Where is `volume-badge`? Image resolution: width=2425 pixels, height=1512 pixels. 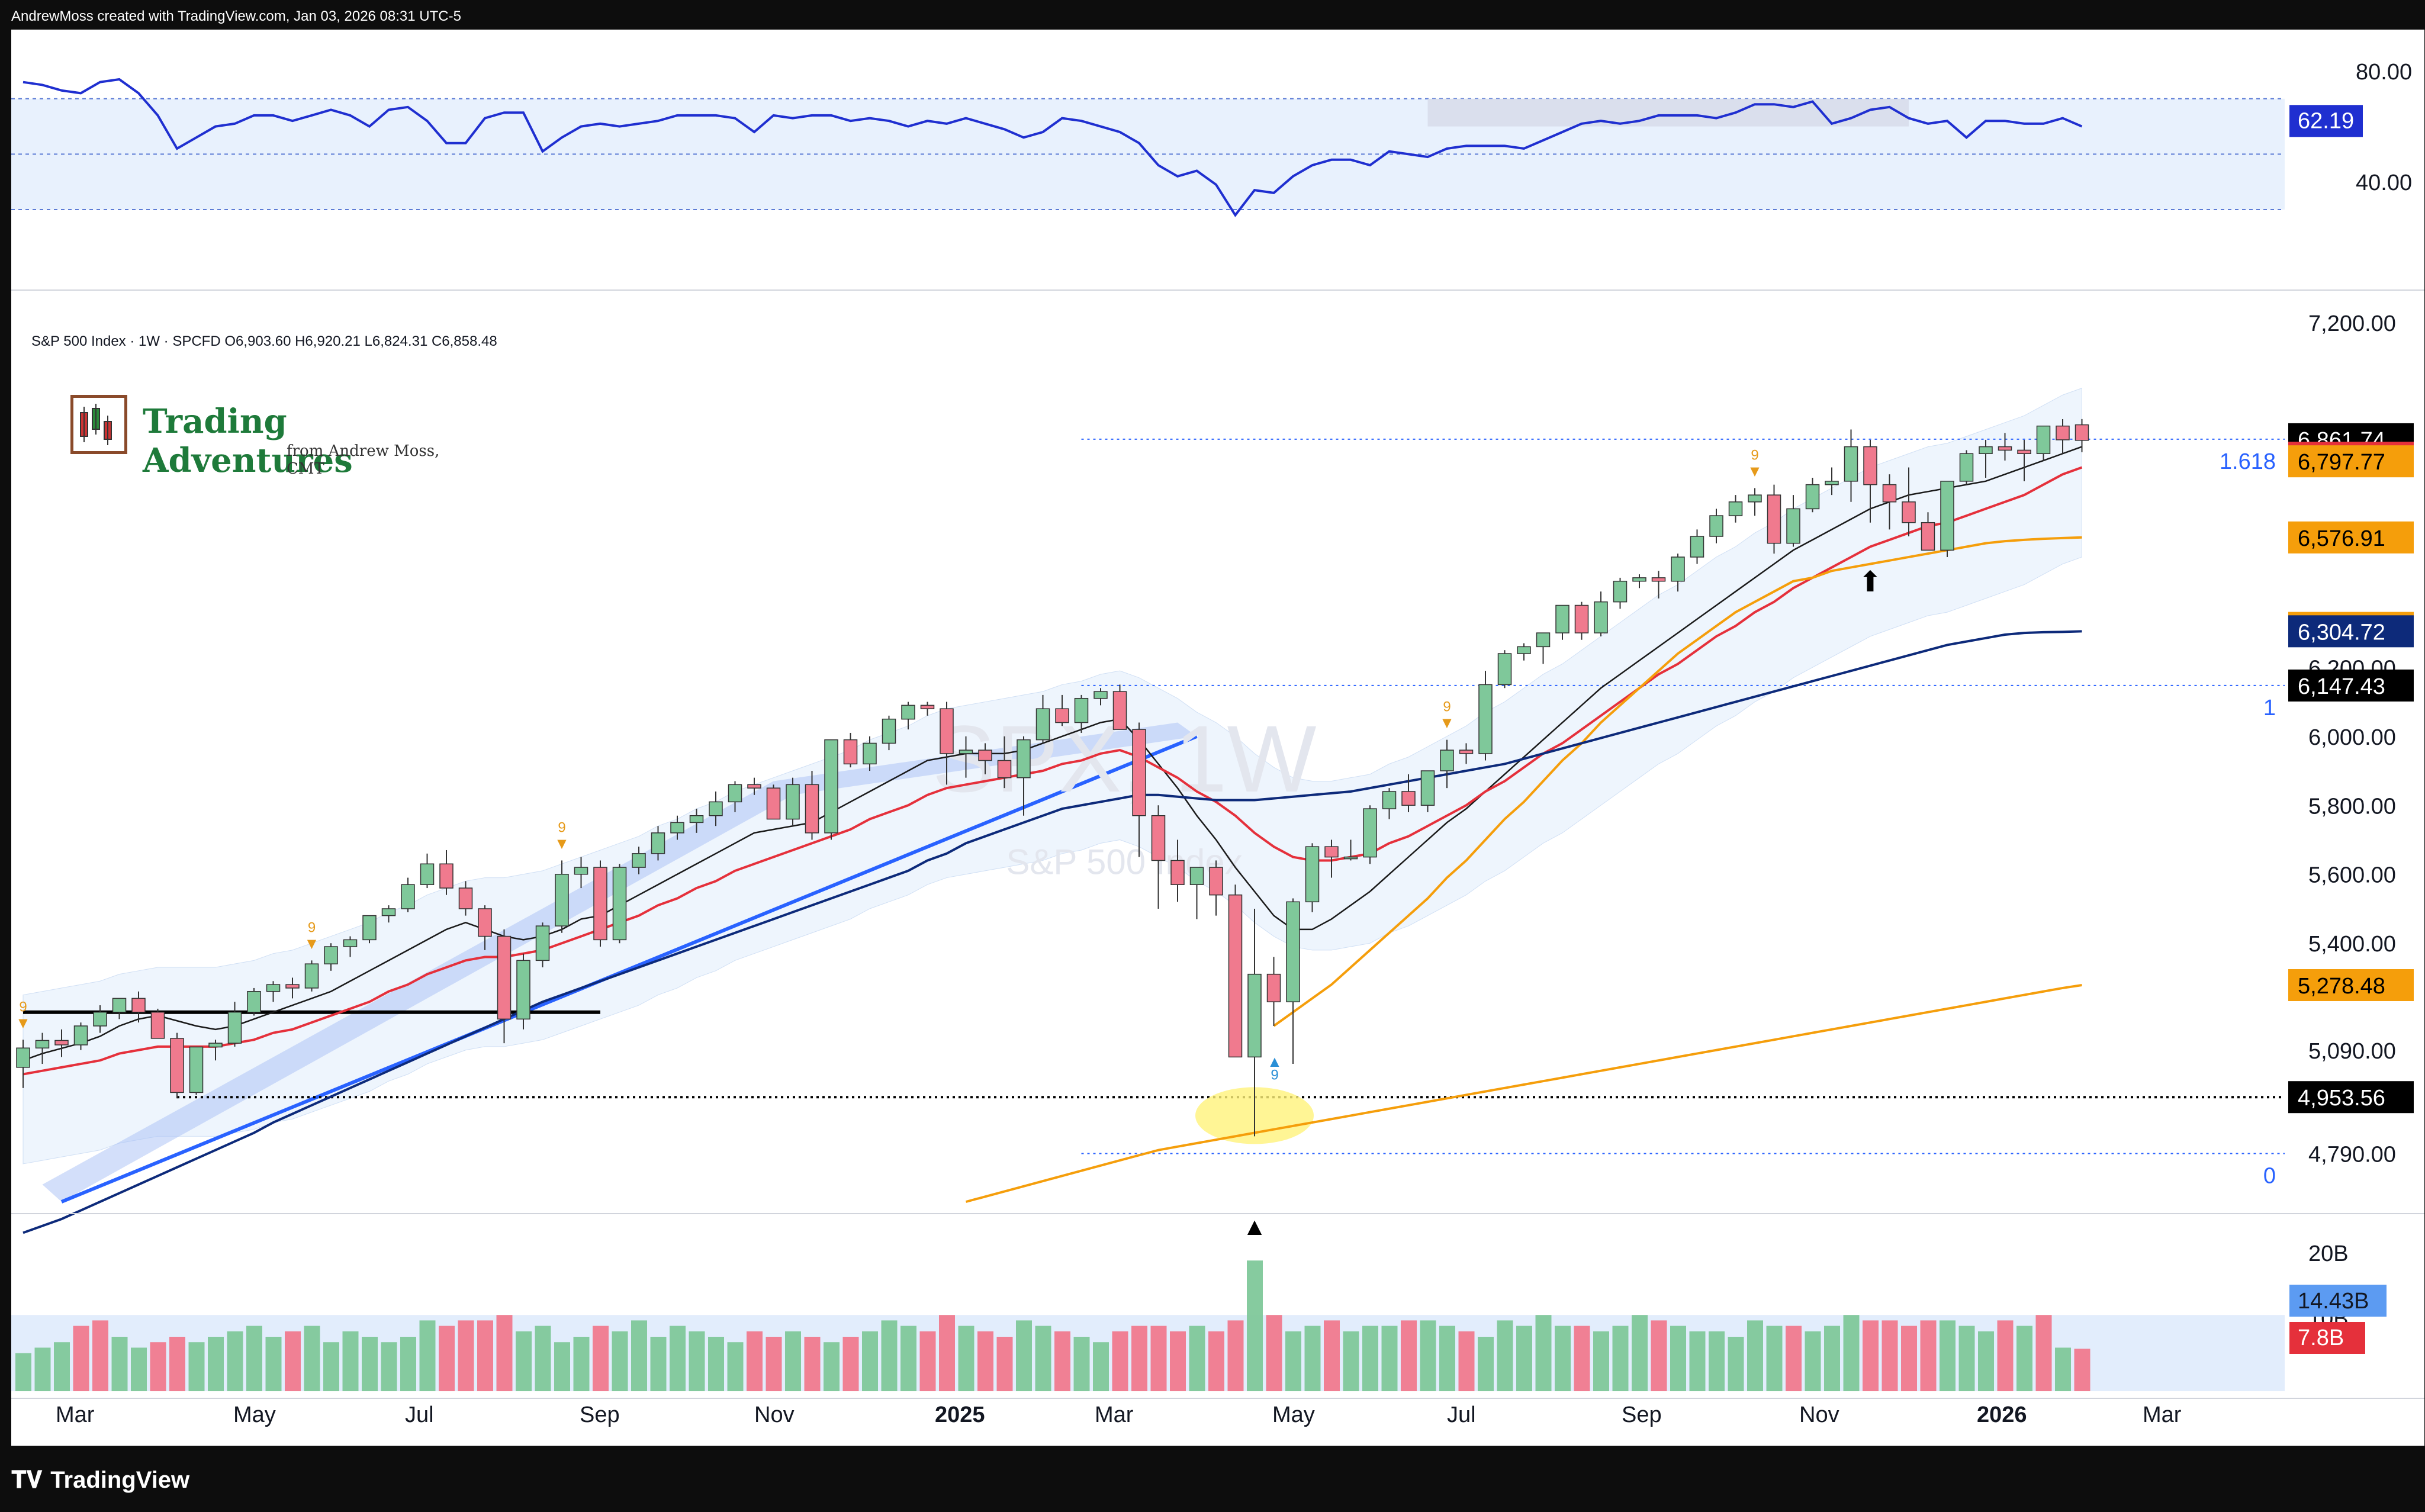 volume-badge is located at coordinates (2327, 1338).